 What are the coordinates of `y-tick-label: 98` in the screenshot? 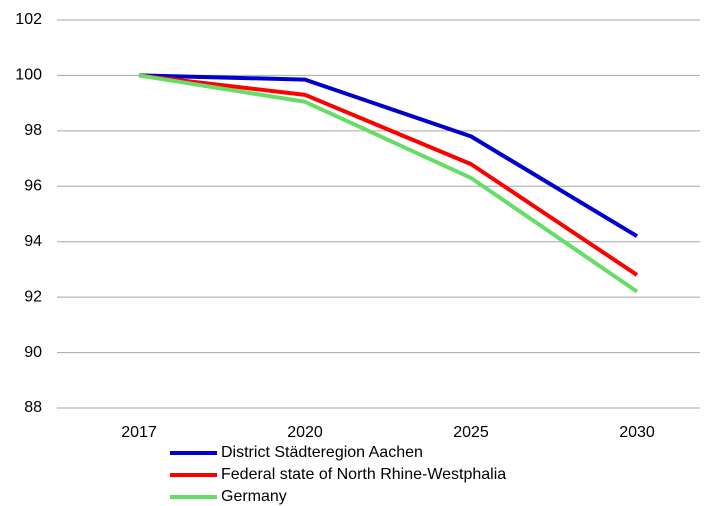 It's located at (33, 130).